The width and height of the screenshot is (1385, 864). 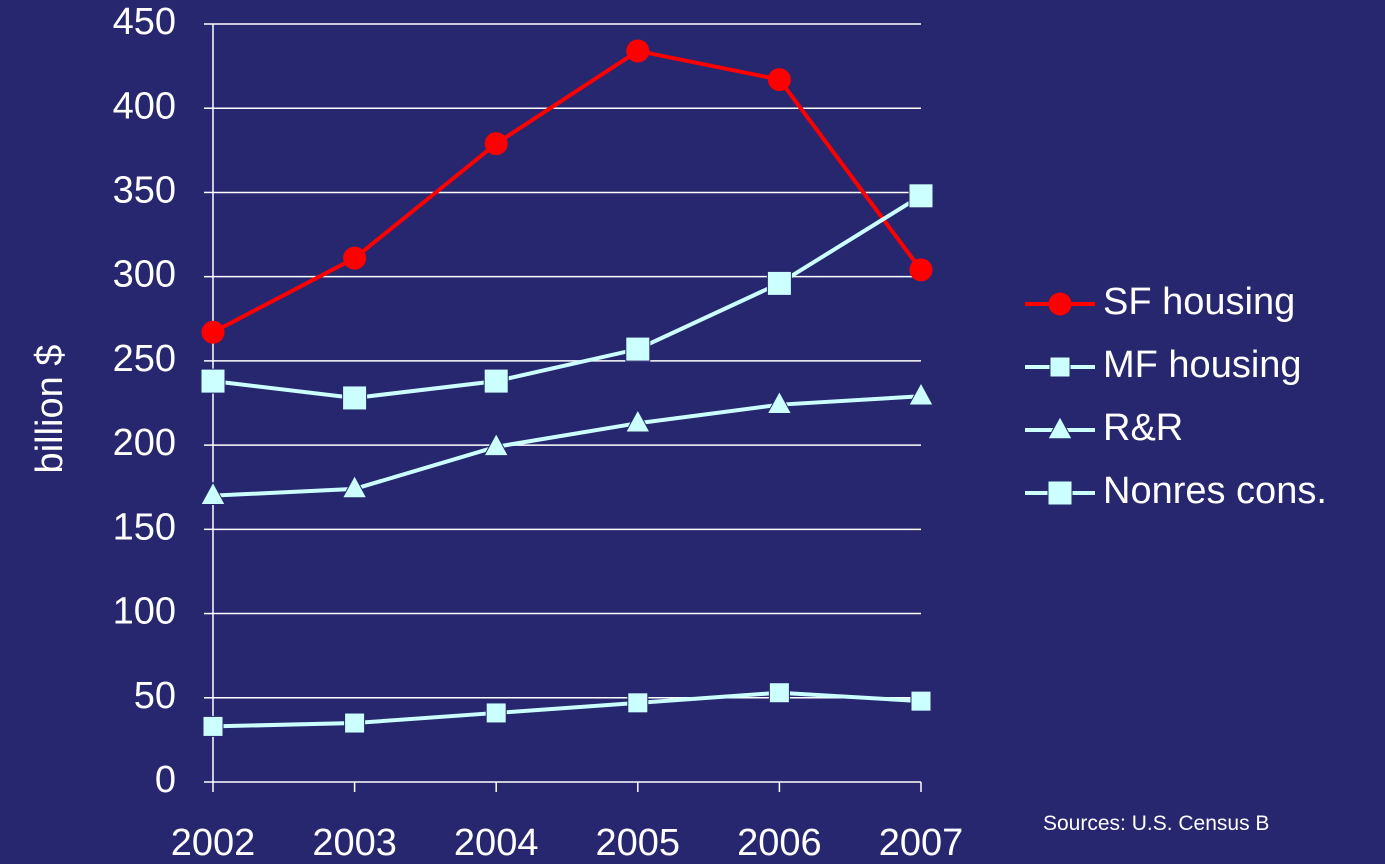 I want to click on y-tick-label: 450, so click(x=144, y=22).